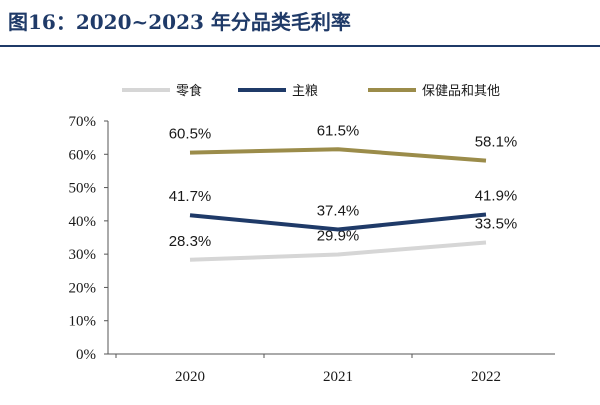  Describe the element at coordinates (338, 130) in the screenshot. I see `data-label: 61.5%` at that location.